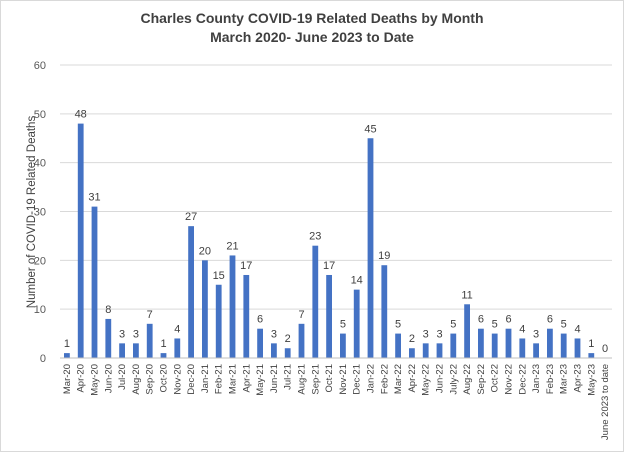 Image resolution: width=624 pixels, height=452 pixels. What do you see at coordinates (94, 198) in the screenshot?
I see `data-label: 31` at bounding box center [94, 198].